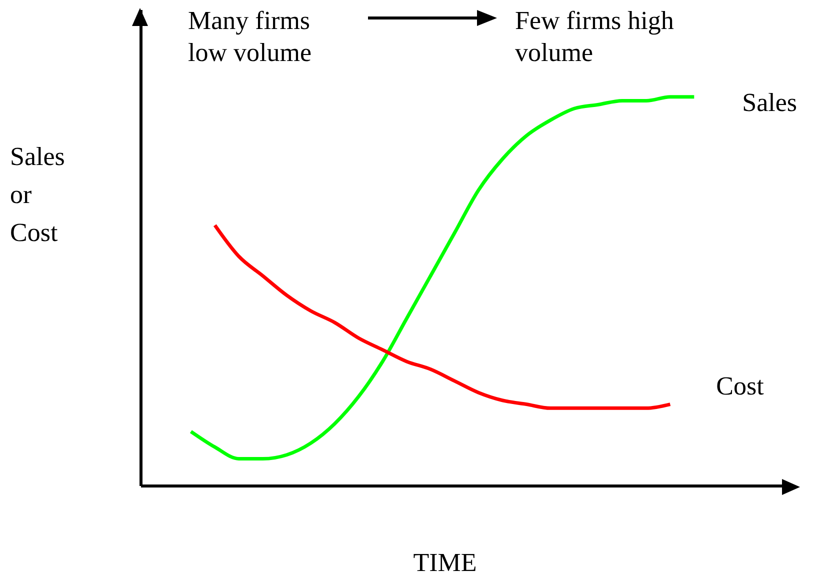 The image size is (815, 585). What do you see at coordinates (770, 102) in the screenshot?
I see `series-label: Sales` at bounding box center [770, 102].